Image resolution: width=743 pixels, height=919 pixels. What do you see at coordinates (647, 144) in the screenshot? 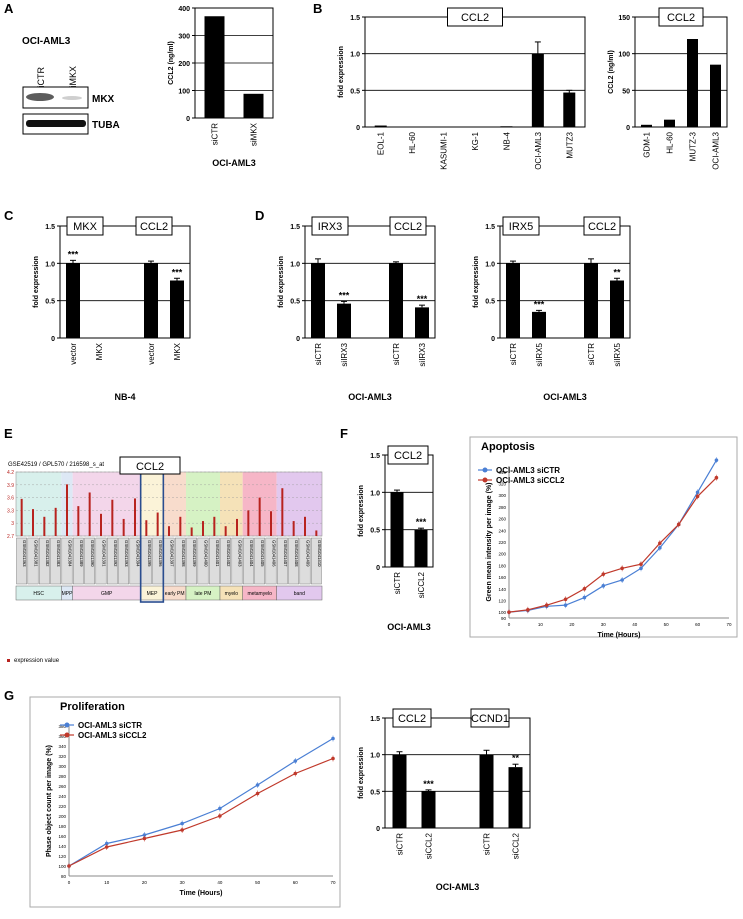
I see `b-right-category-label: GDM-1` at bounding box center [647, 144].